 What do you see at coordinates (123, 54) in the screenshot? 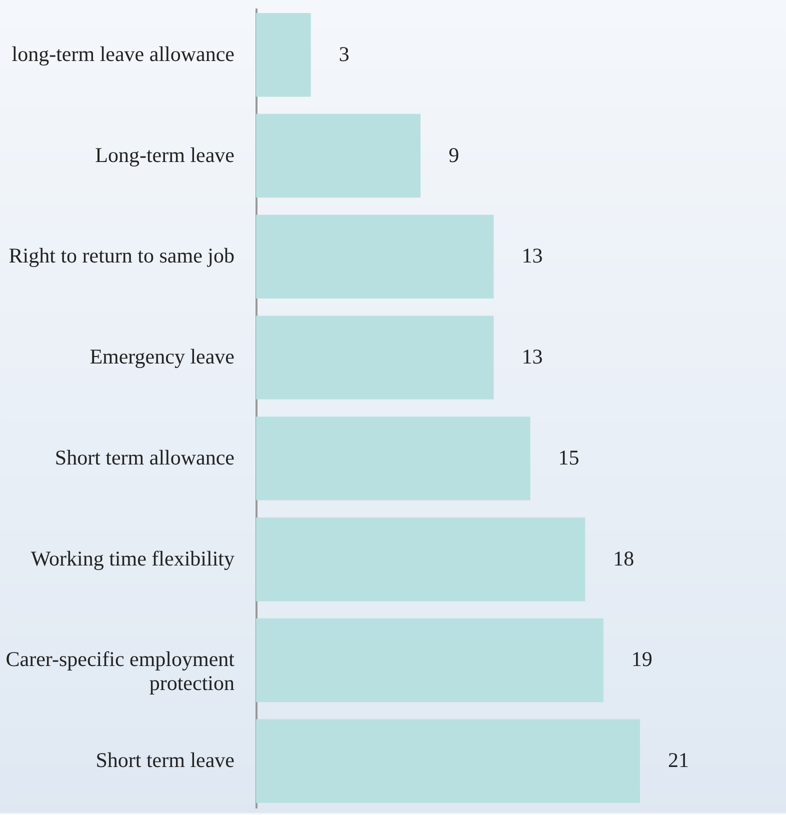
I see `y-tick-label: long-term leave allowance` at bounding box center [123, 54].